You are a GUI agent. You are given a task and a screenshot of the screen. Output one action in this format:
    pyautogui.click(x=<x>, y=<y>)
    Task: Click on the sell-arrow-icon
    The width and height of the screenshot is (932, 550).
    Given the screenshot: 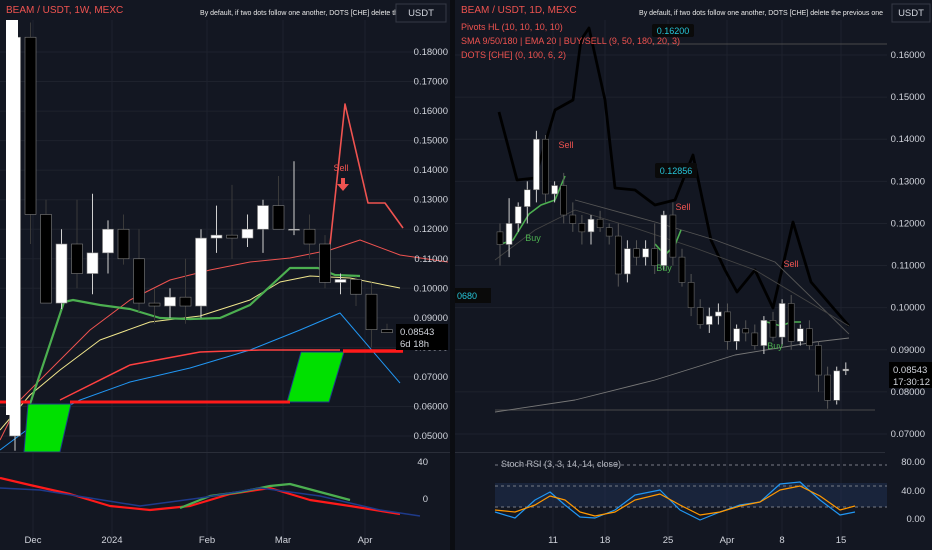 What is the action you would take?
    pyautogui.click(x=343, y=184)
    